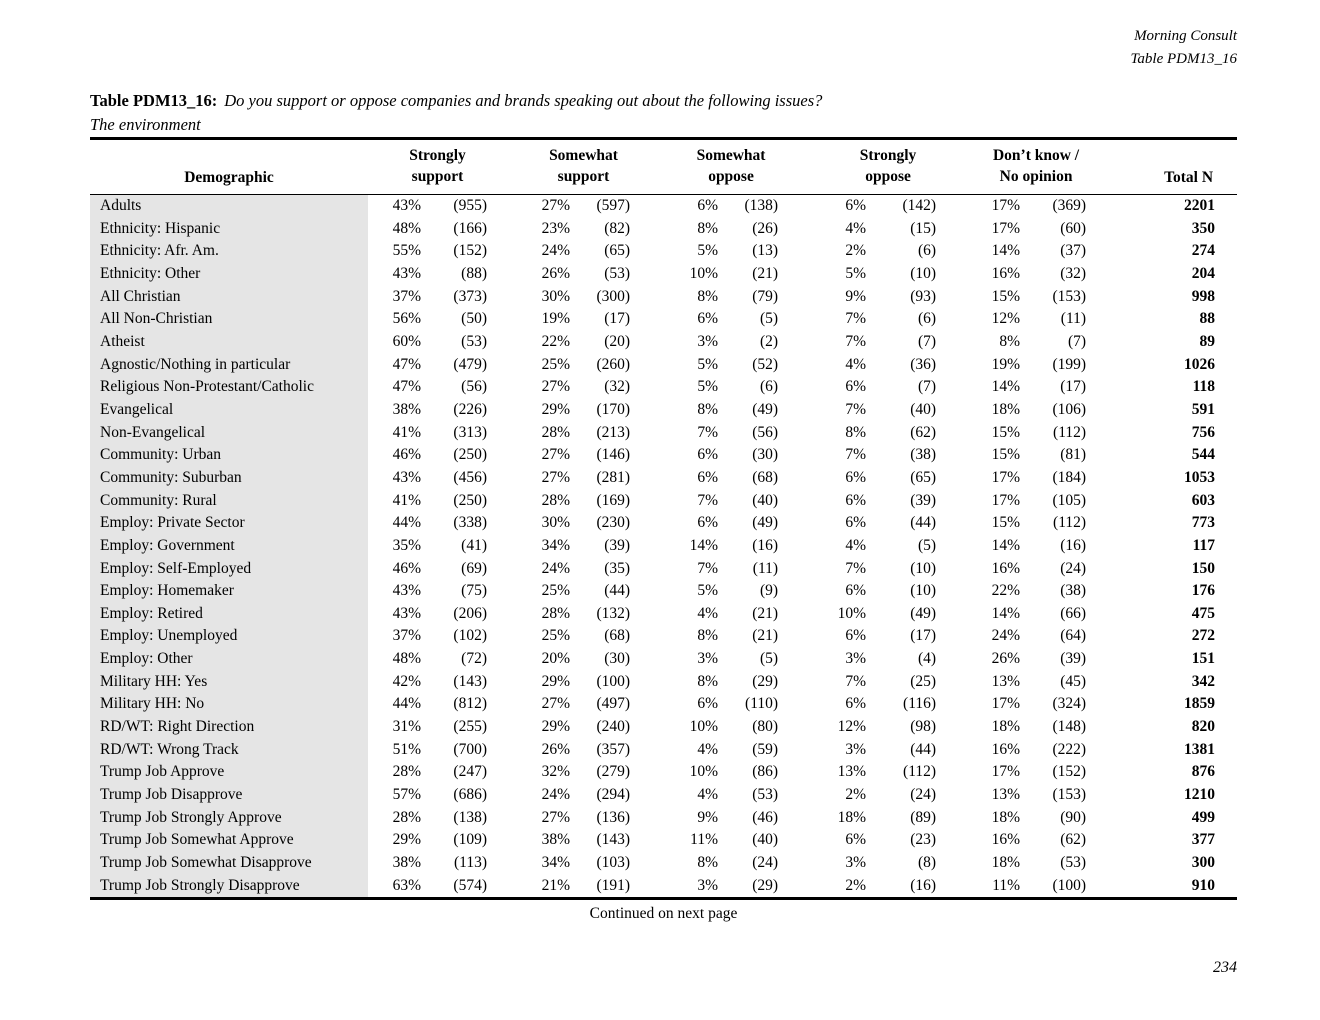  Describe the element at coordinates (769, 591) in the screenshot. I see `count-cell: (9)` at that location.